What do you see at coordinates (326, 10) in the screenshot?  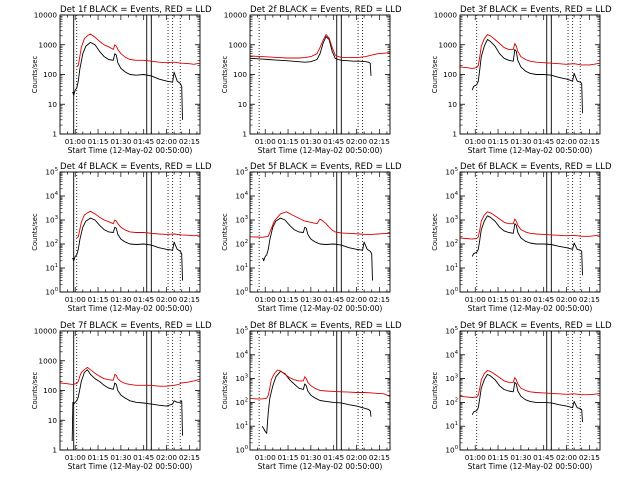 I see `panel-title: Det 2f BLACK = Events, RED = LLD` at bounding box center [326, 10].